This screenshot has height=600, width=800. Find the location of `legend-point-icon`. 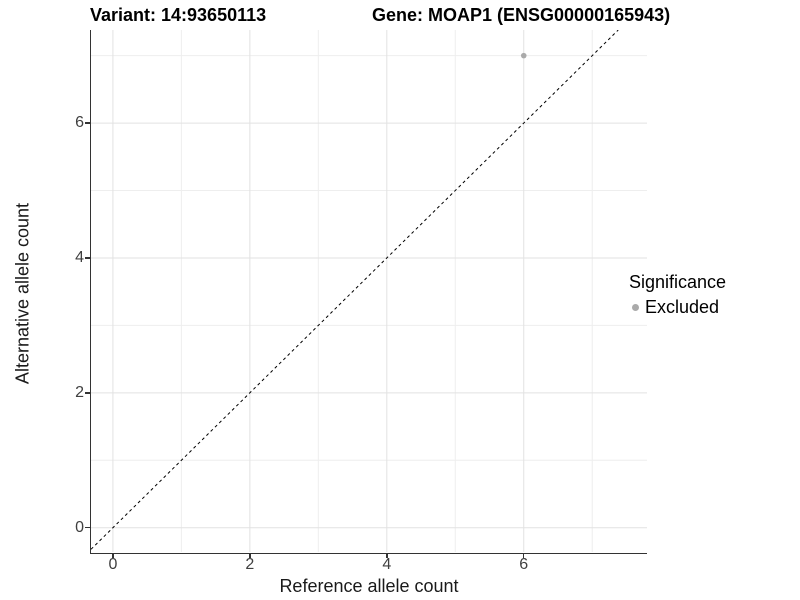

legend-point-icon is located at coordinates (635, 307).